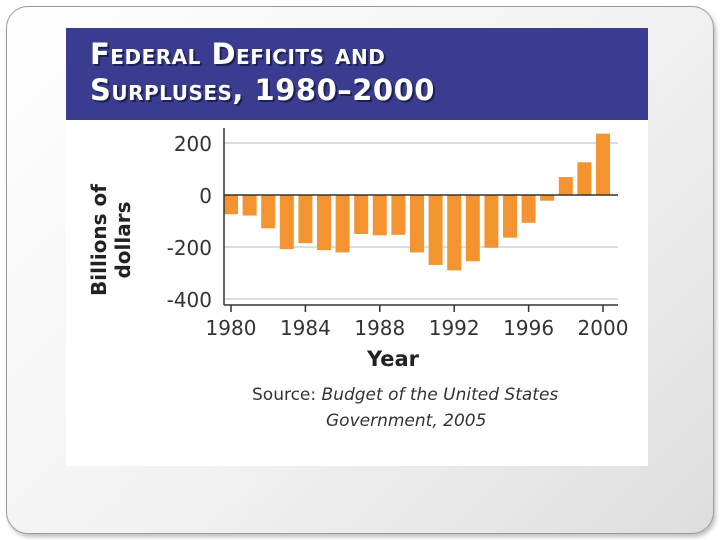 The height and width of the screenshot is (540, 720). I want to click on bar-1984, so click(305, 219).